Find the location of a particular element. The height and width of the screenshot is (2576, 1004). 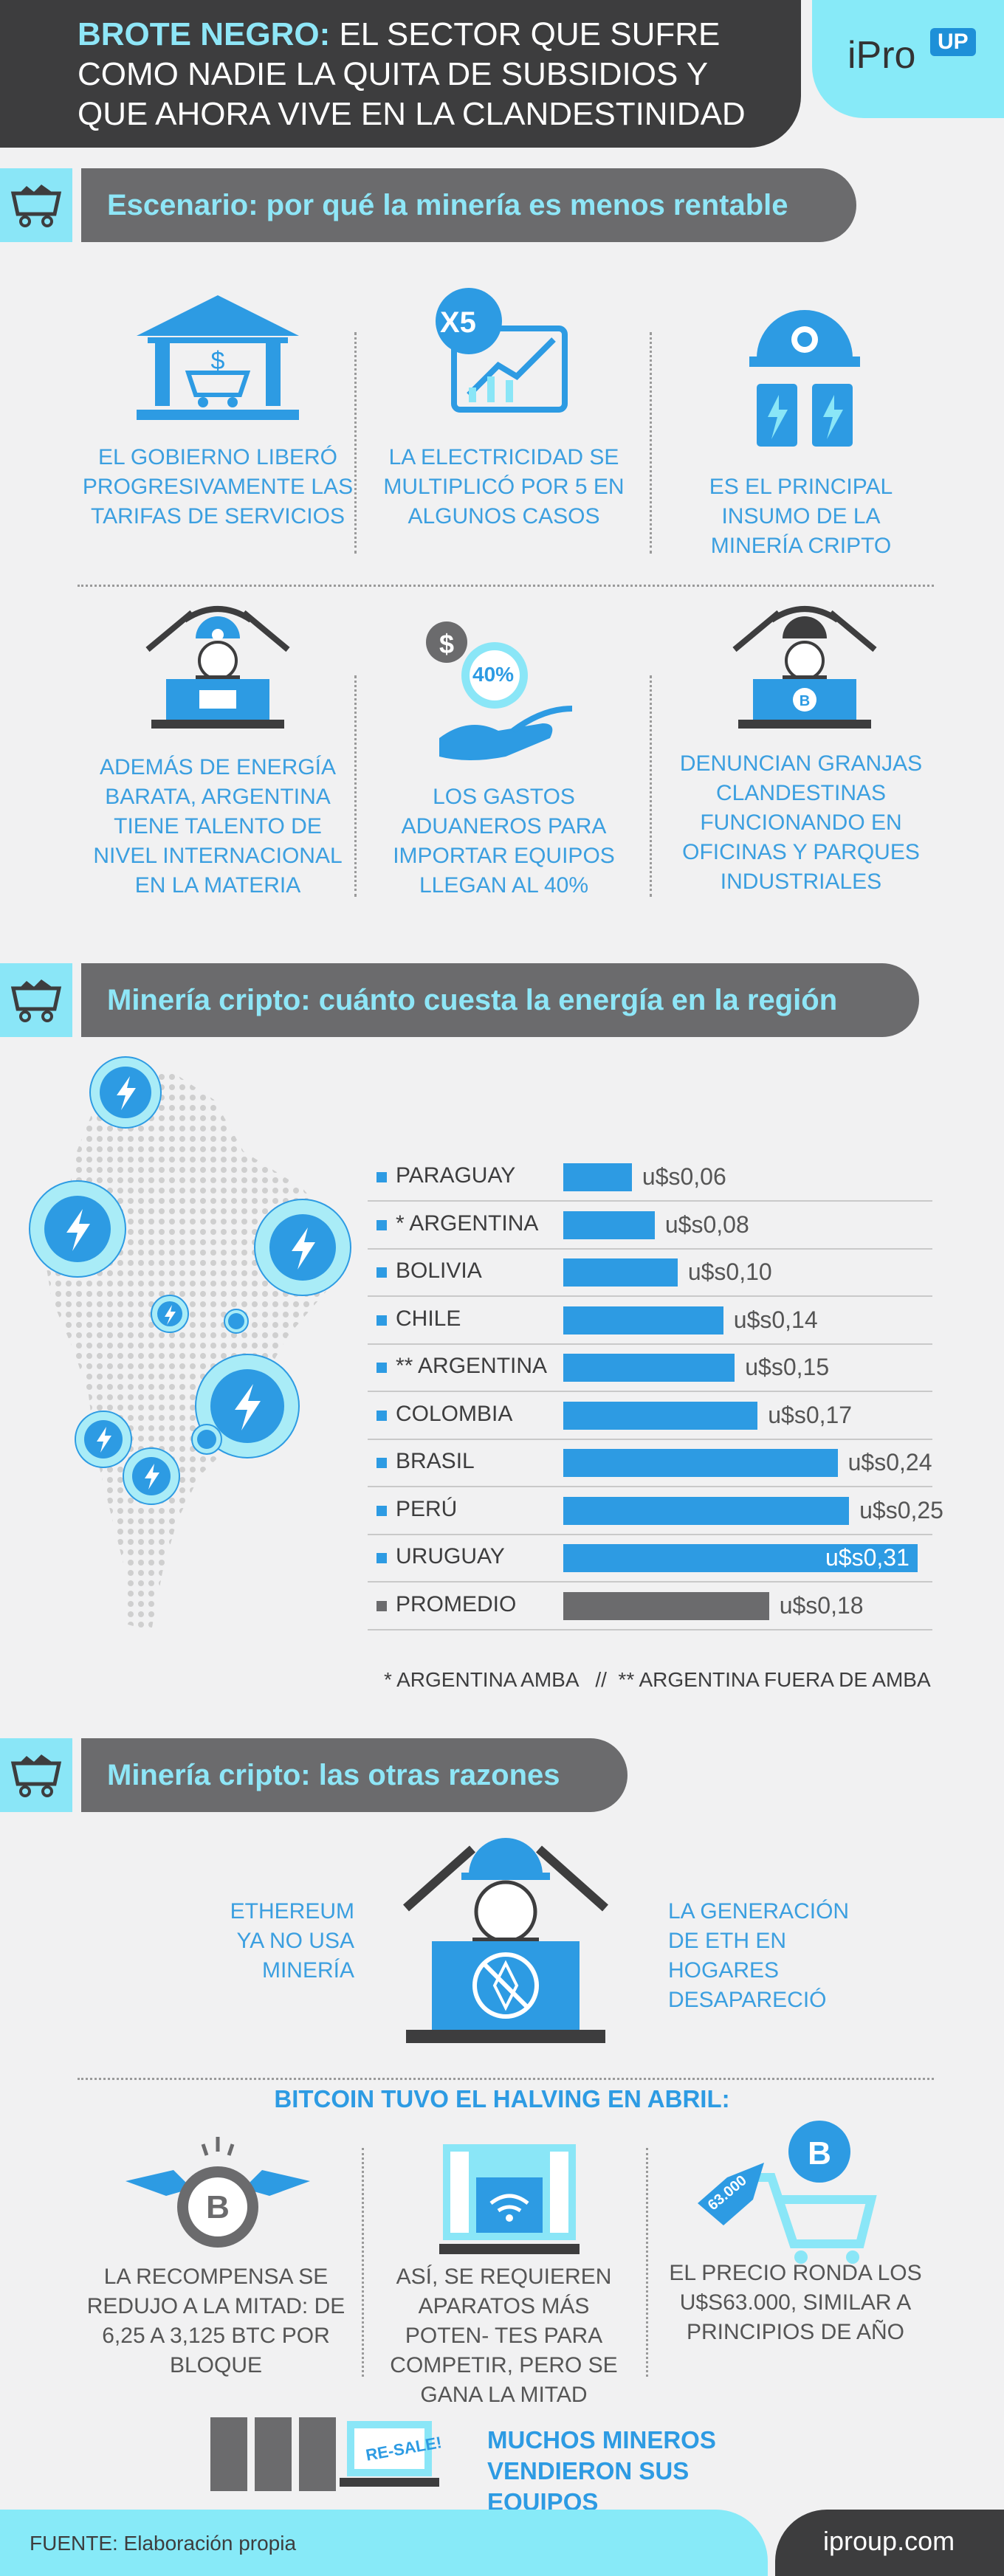

miner-helmet-battery-icon is located at coordinates (804, 374).